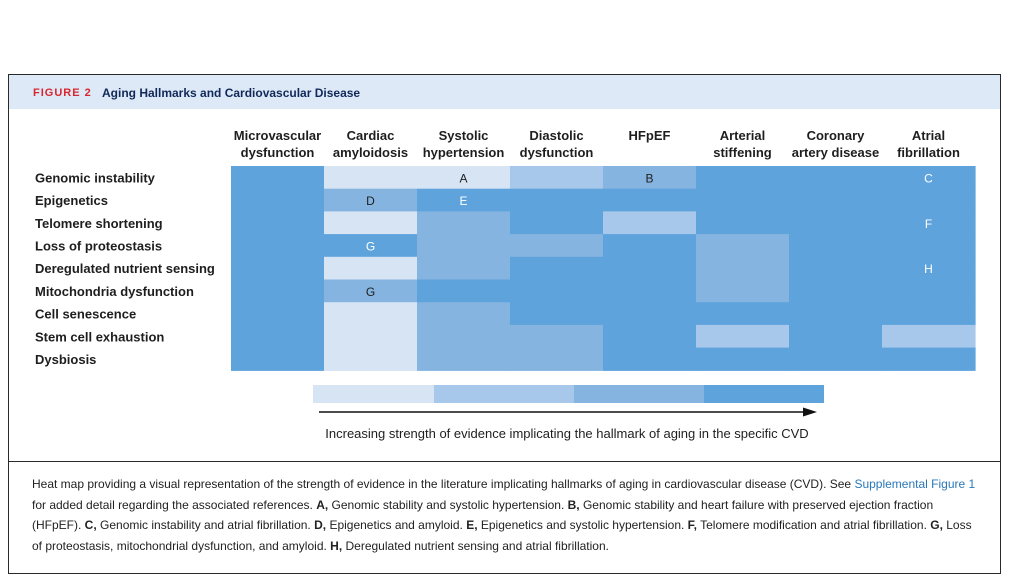 The width and height of the screenshot is (1013, 582). I want to click on row-label: Genomic instability, so click(95, 177).